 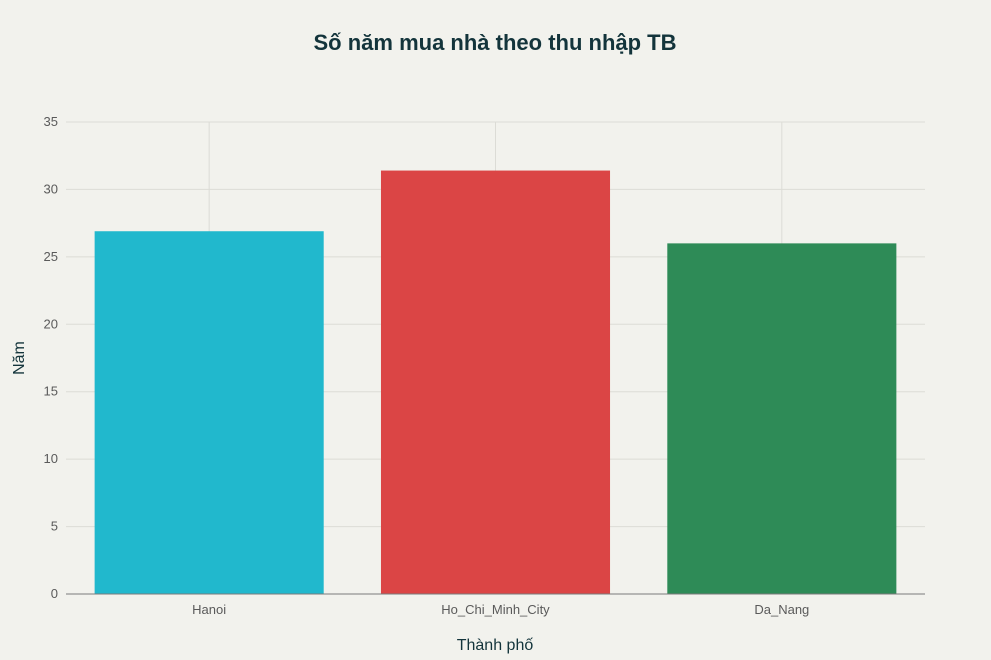 I want to click on y-tick-label: 0, so click(x=54, y=593).